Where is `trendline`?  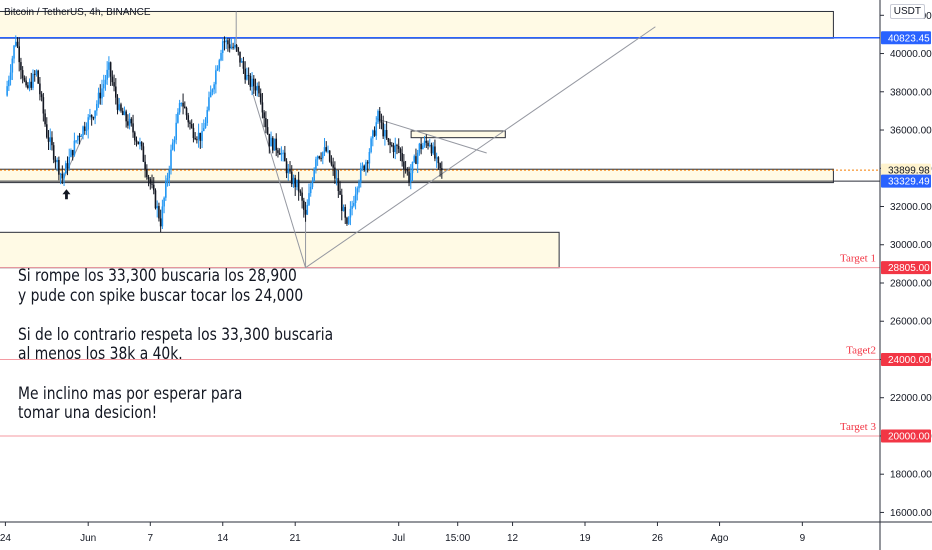 trendline is located at coordinates (431, 136).